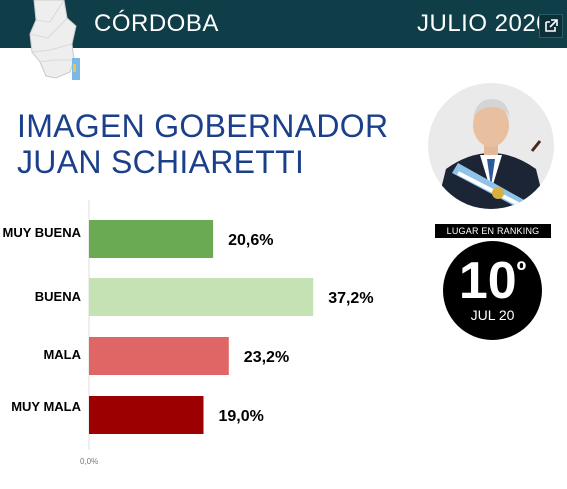 This screenshot has height=489, width=567. What do you see at coordinates (151, 239) in the screenshot?
I see `bar-muy-buena` at bounding box center [151, 239].